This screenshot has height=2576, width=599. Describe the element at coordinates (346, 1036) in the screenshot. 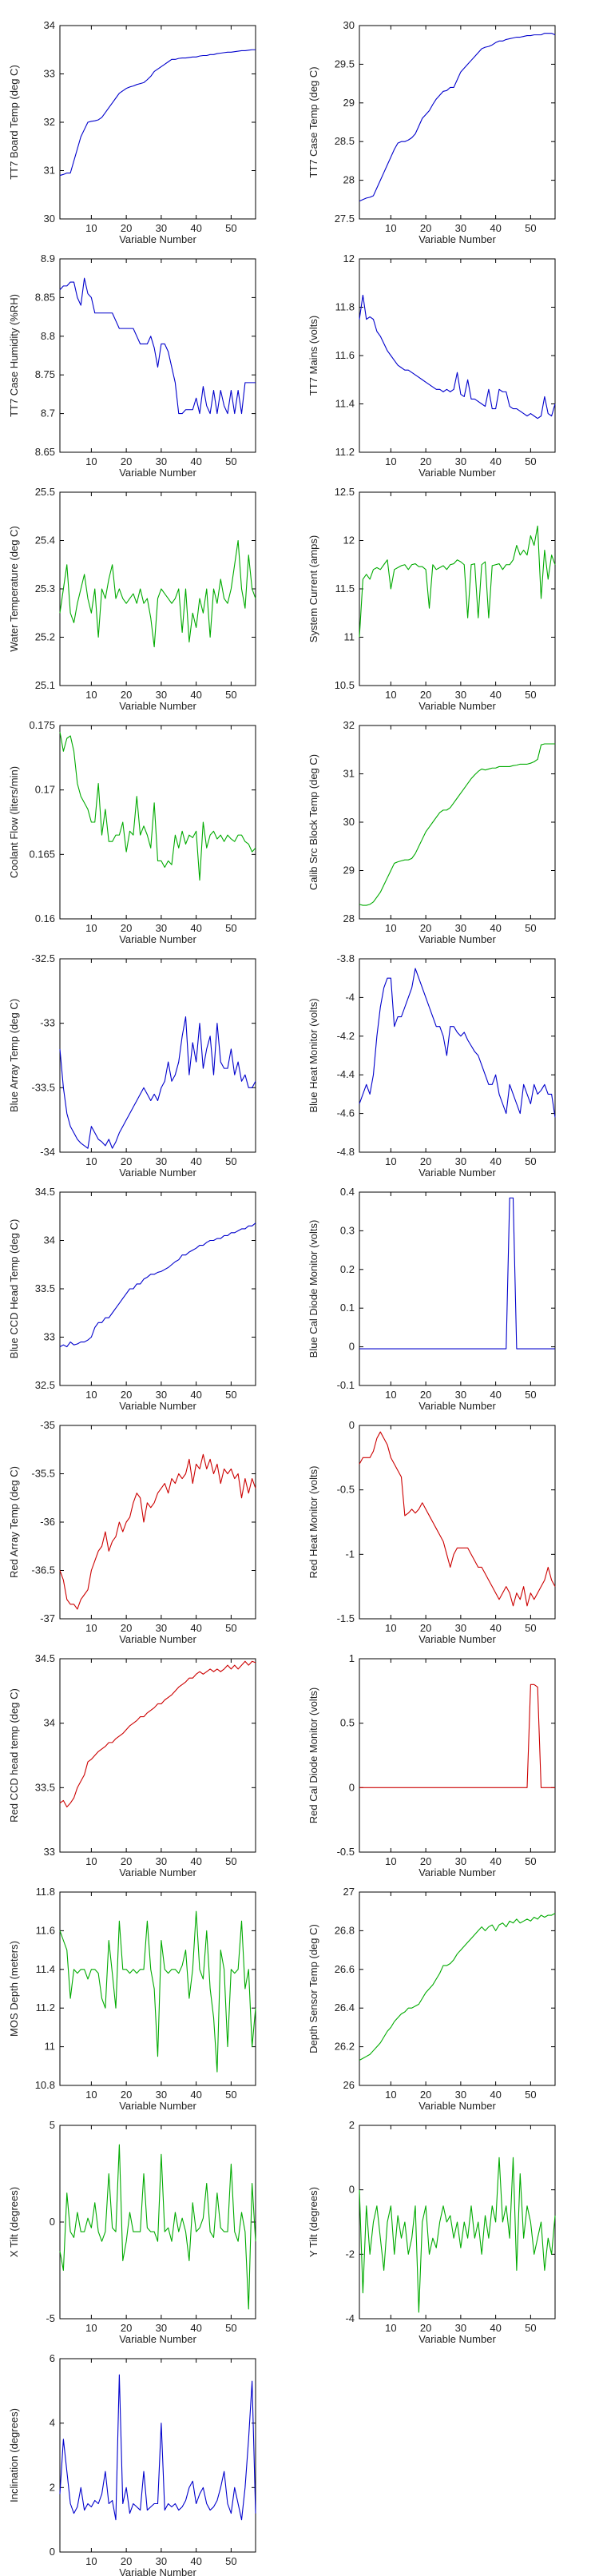

I see `y-tick-label: -4.2` at that location.